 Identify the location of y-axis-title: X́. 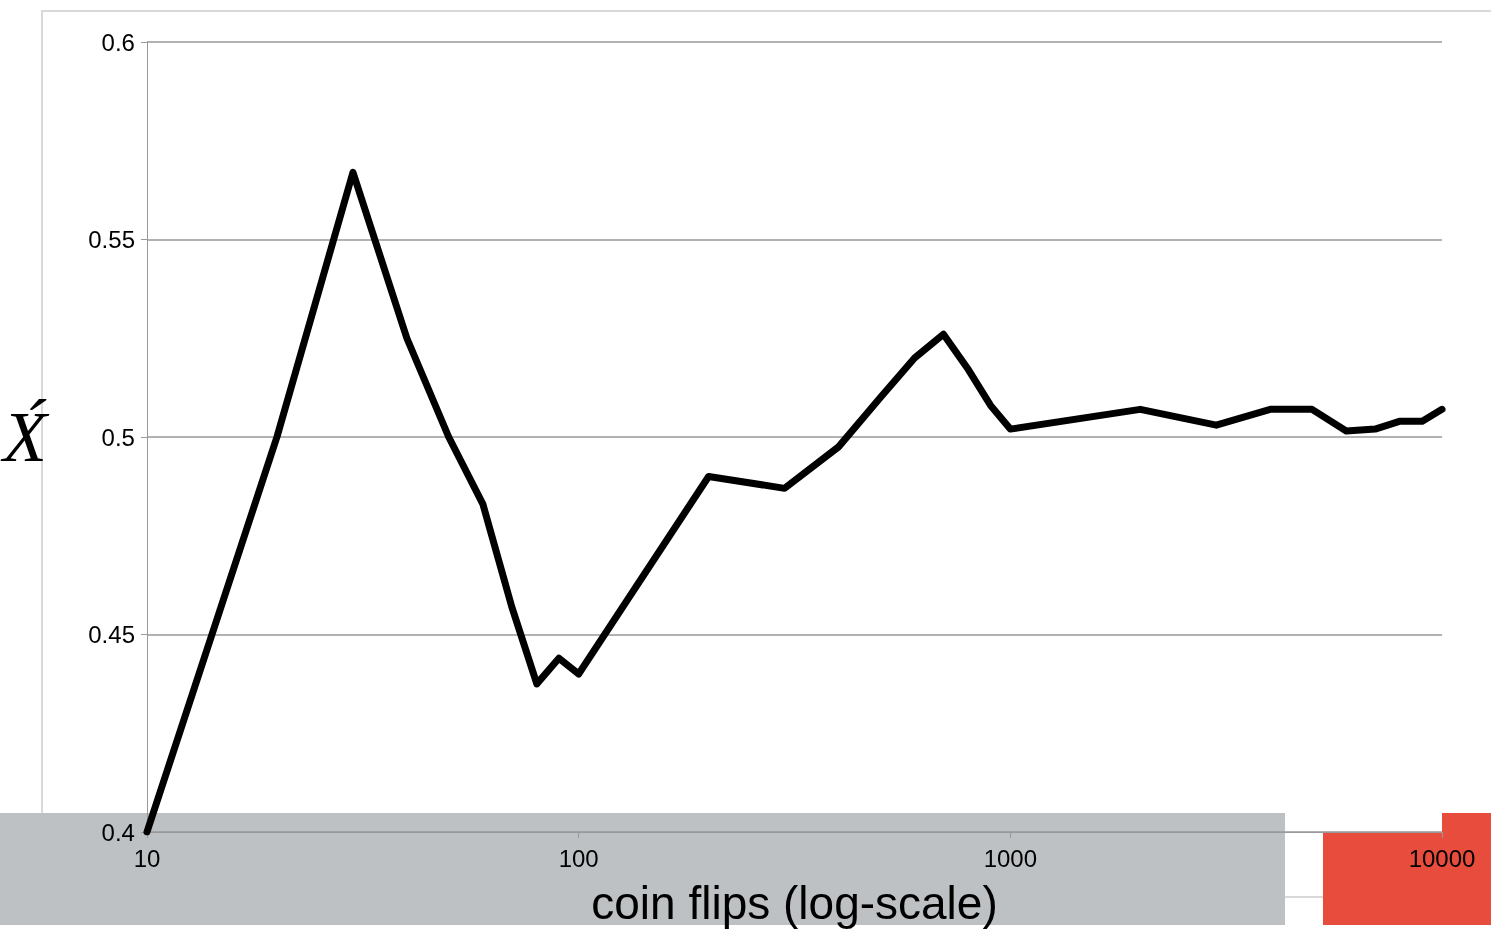
(25, 437).